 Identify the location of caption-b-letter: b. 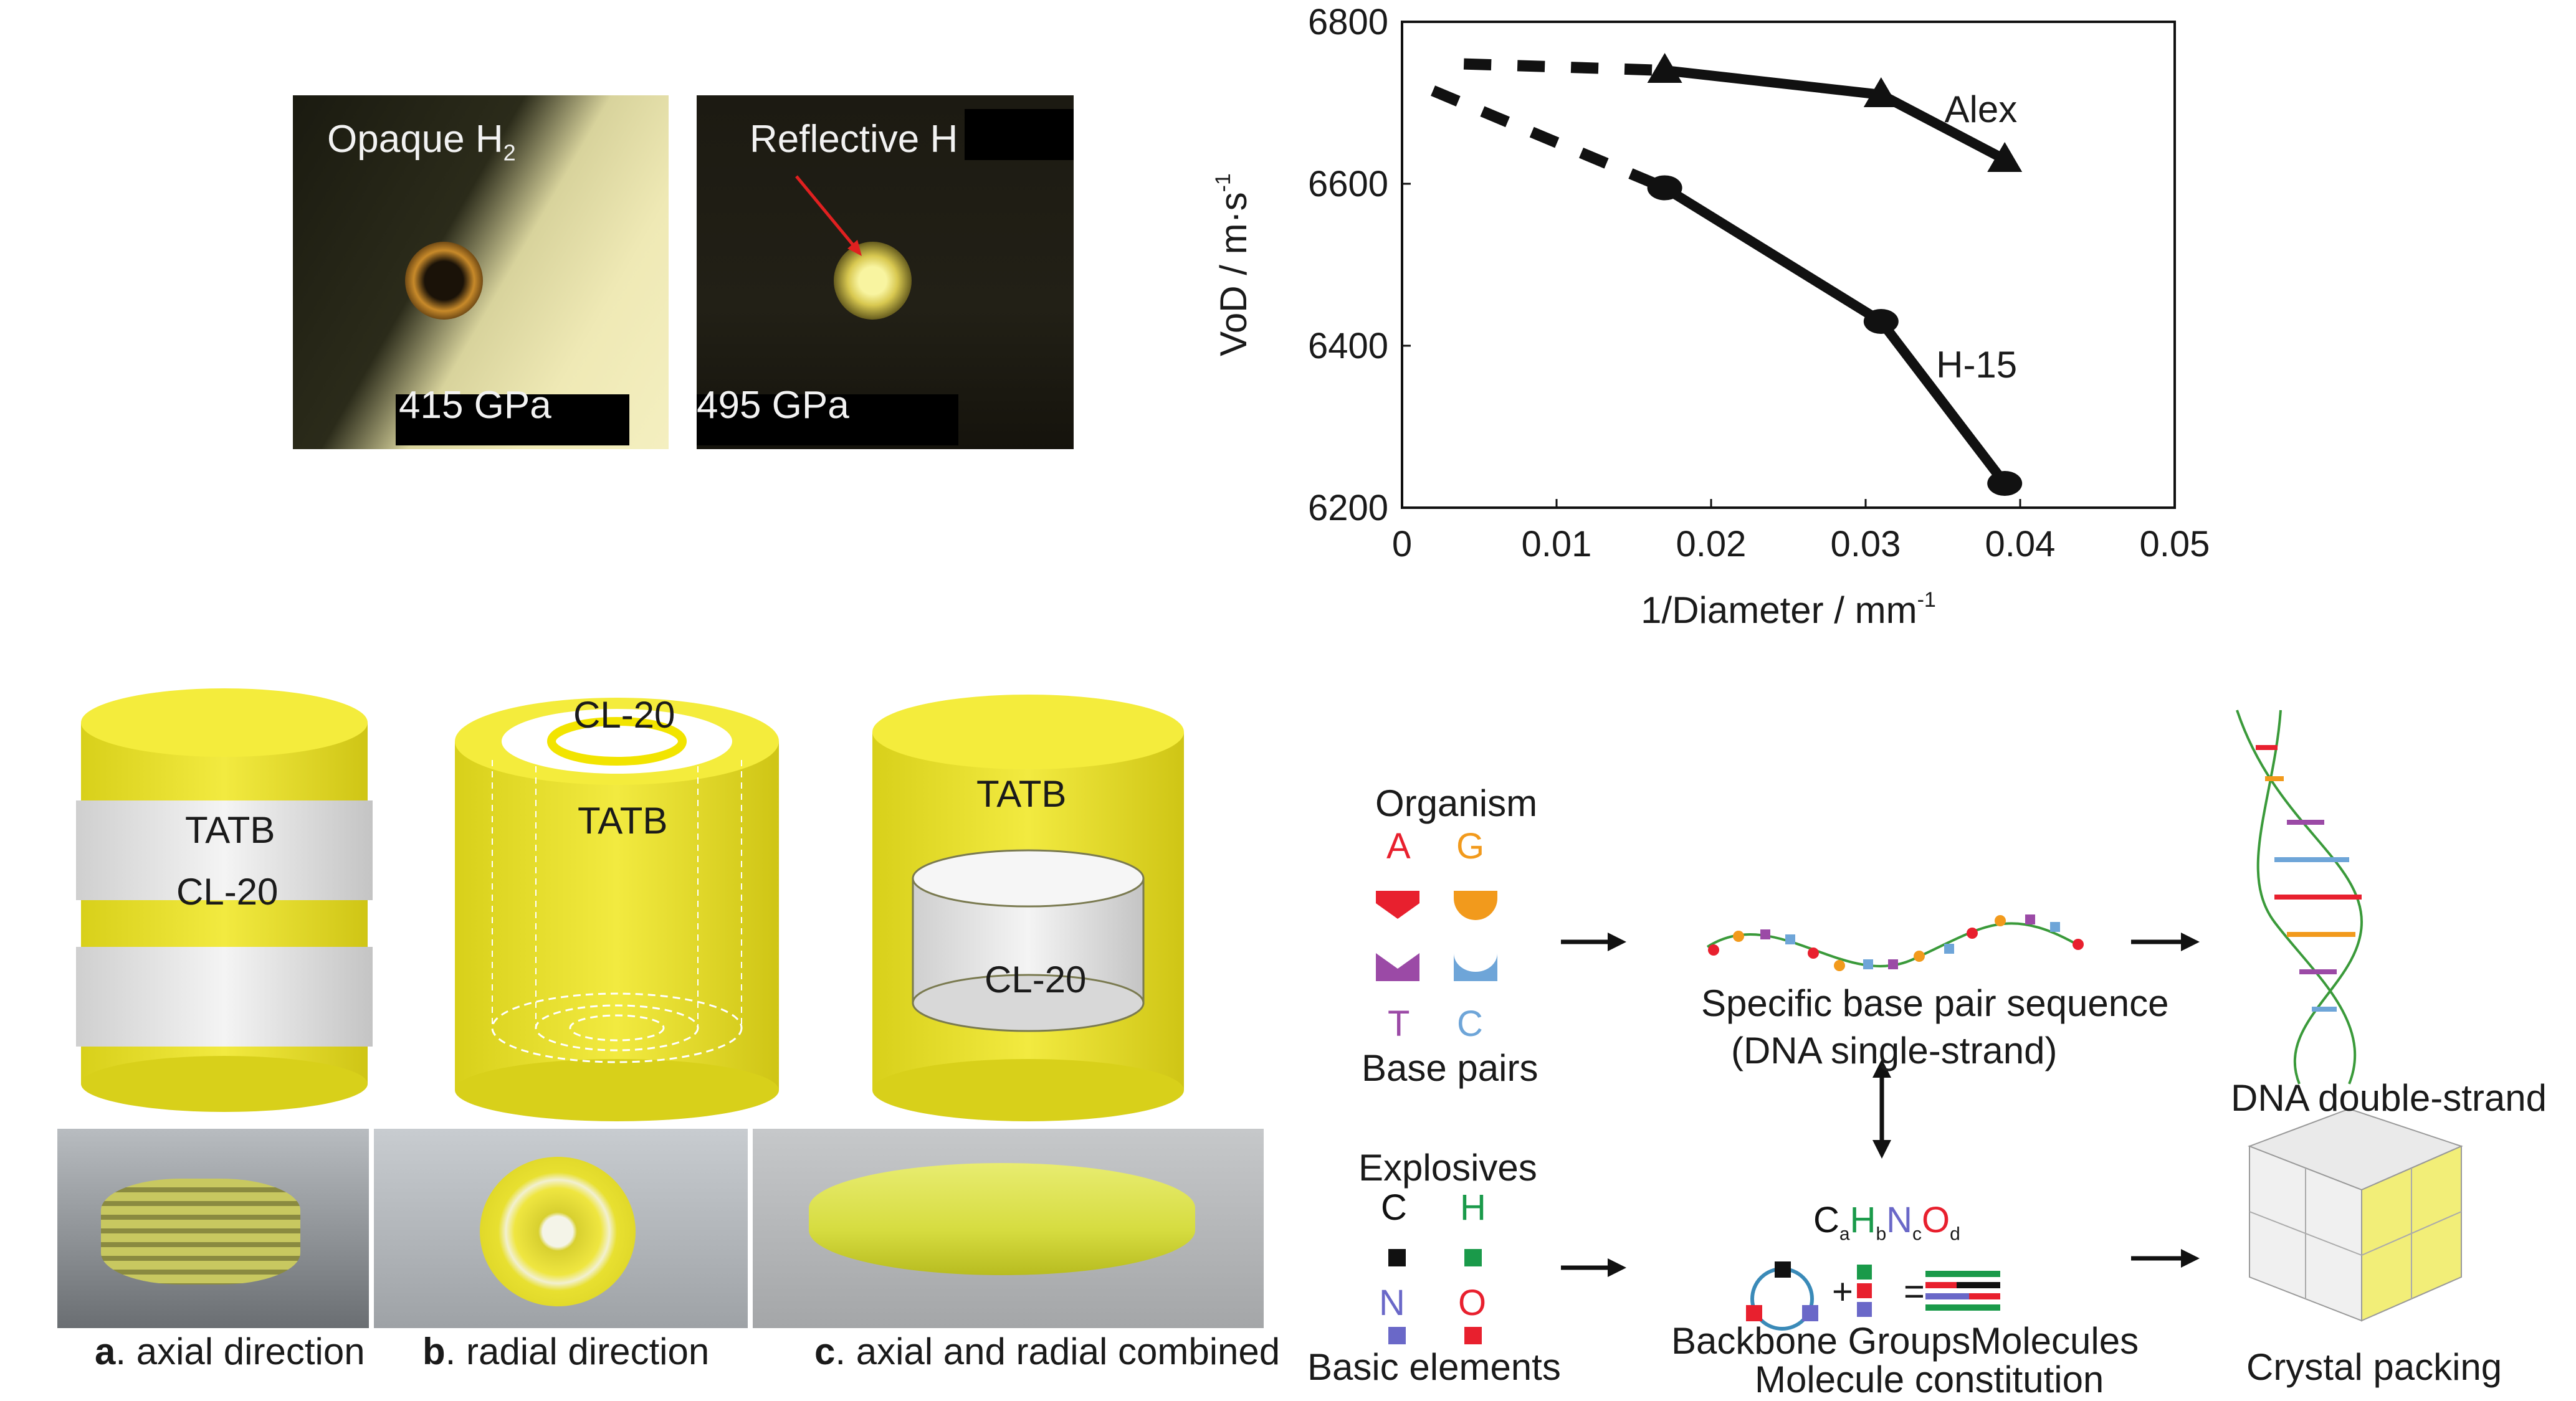
(434, 1351).